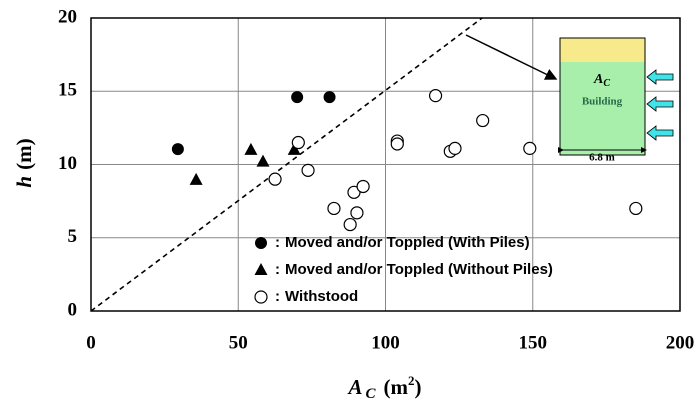 The height and width of the screenshot is (410, 697). I want to click on legend-label: Moved and/or Toppled (Without Piles), so click(419, 269).